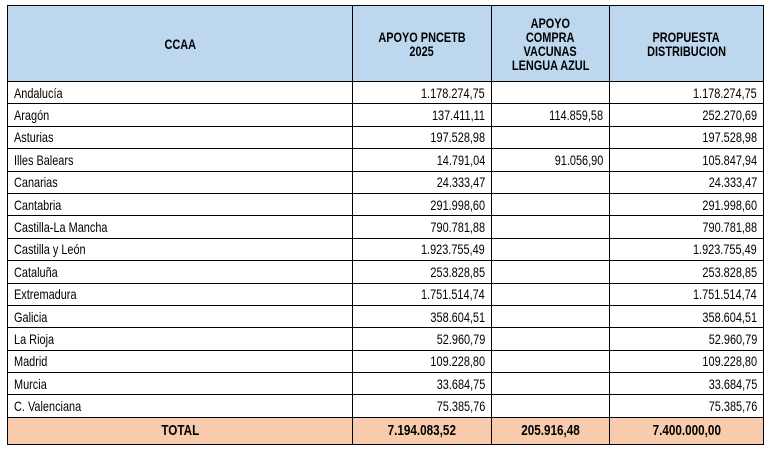 This screenshot has height=453, width=770. What do you see at coordinates (422, 204) in the screenshot?
I see `apoyo-pncetb-cell: 291.998,60` at bounding box center [422, 204].